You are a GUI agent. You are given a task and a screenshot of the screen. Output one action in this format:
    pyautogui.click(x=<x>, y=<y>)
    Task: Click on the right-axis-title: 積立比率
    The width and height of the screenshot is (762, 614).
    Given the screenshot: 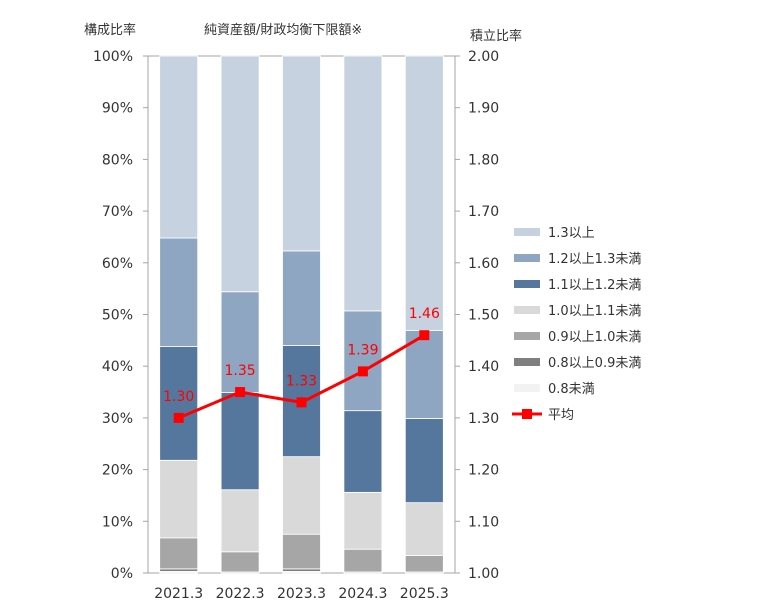 What is the action you would take?
    pyautogui.click(x=496, y=36)
    